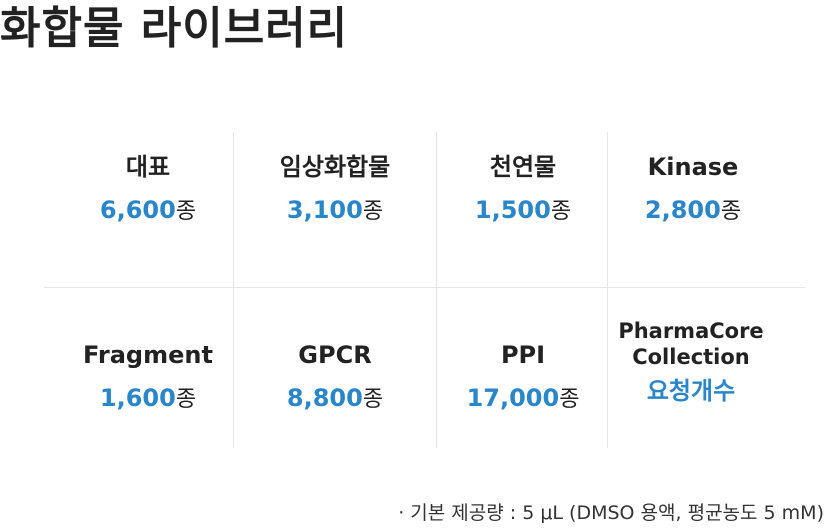 The image size is (828, 530). Describe the element at coordinates (148, 377) in the screenshot. I see `library-cell-fragment: Fragment 1,600종` at that location.